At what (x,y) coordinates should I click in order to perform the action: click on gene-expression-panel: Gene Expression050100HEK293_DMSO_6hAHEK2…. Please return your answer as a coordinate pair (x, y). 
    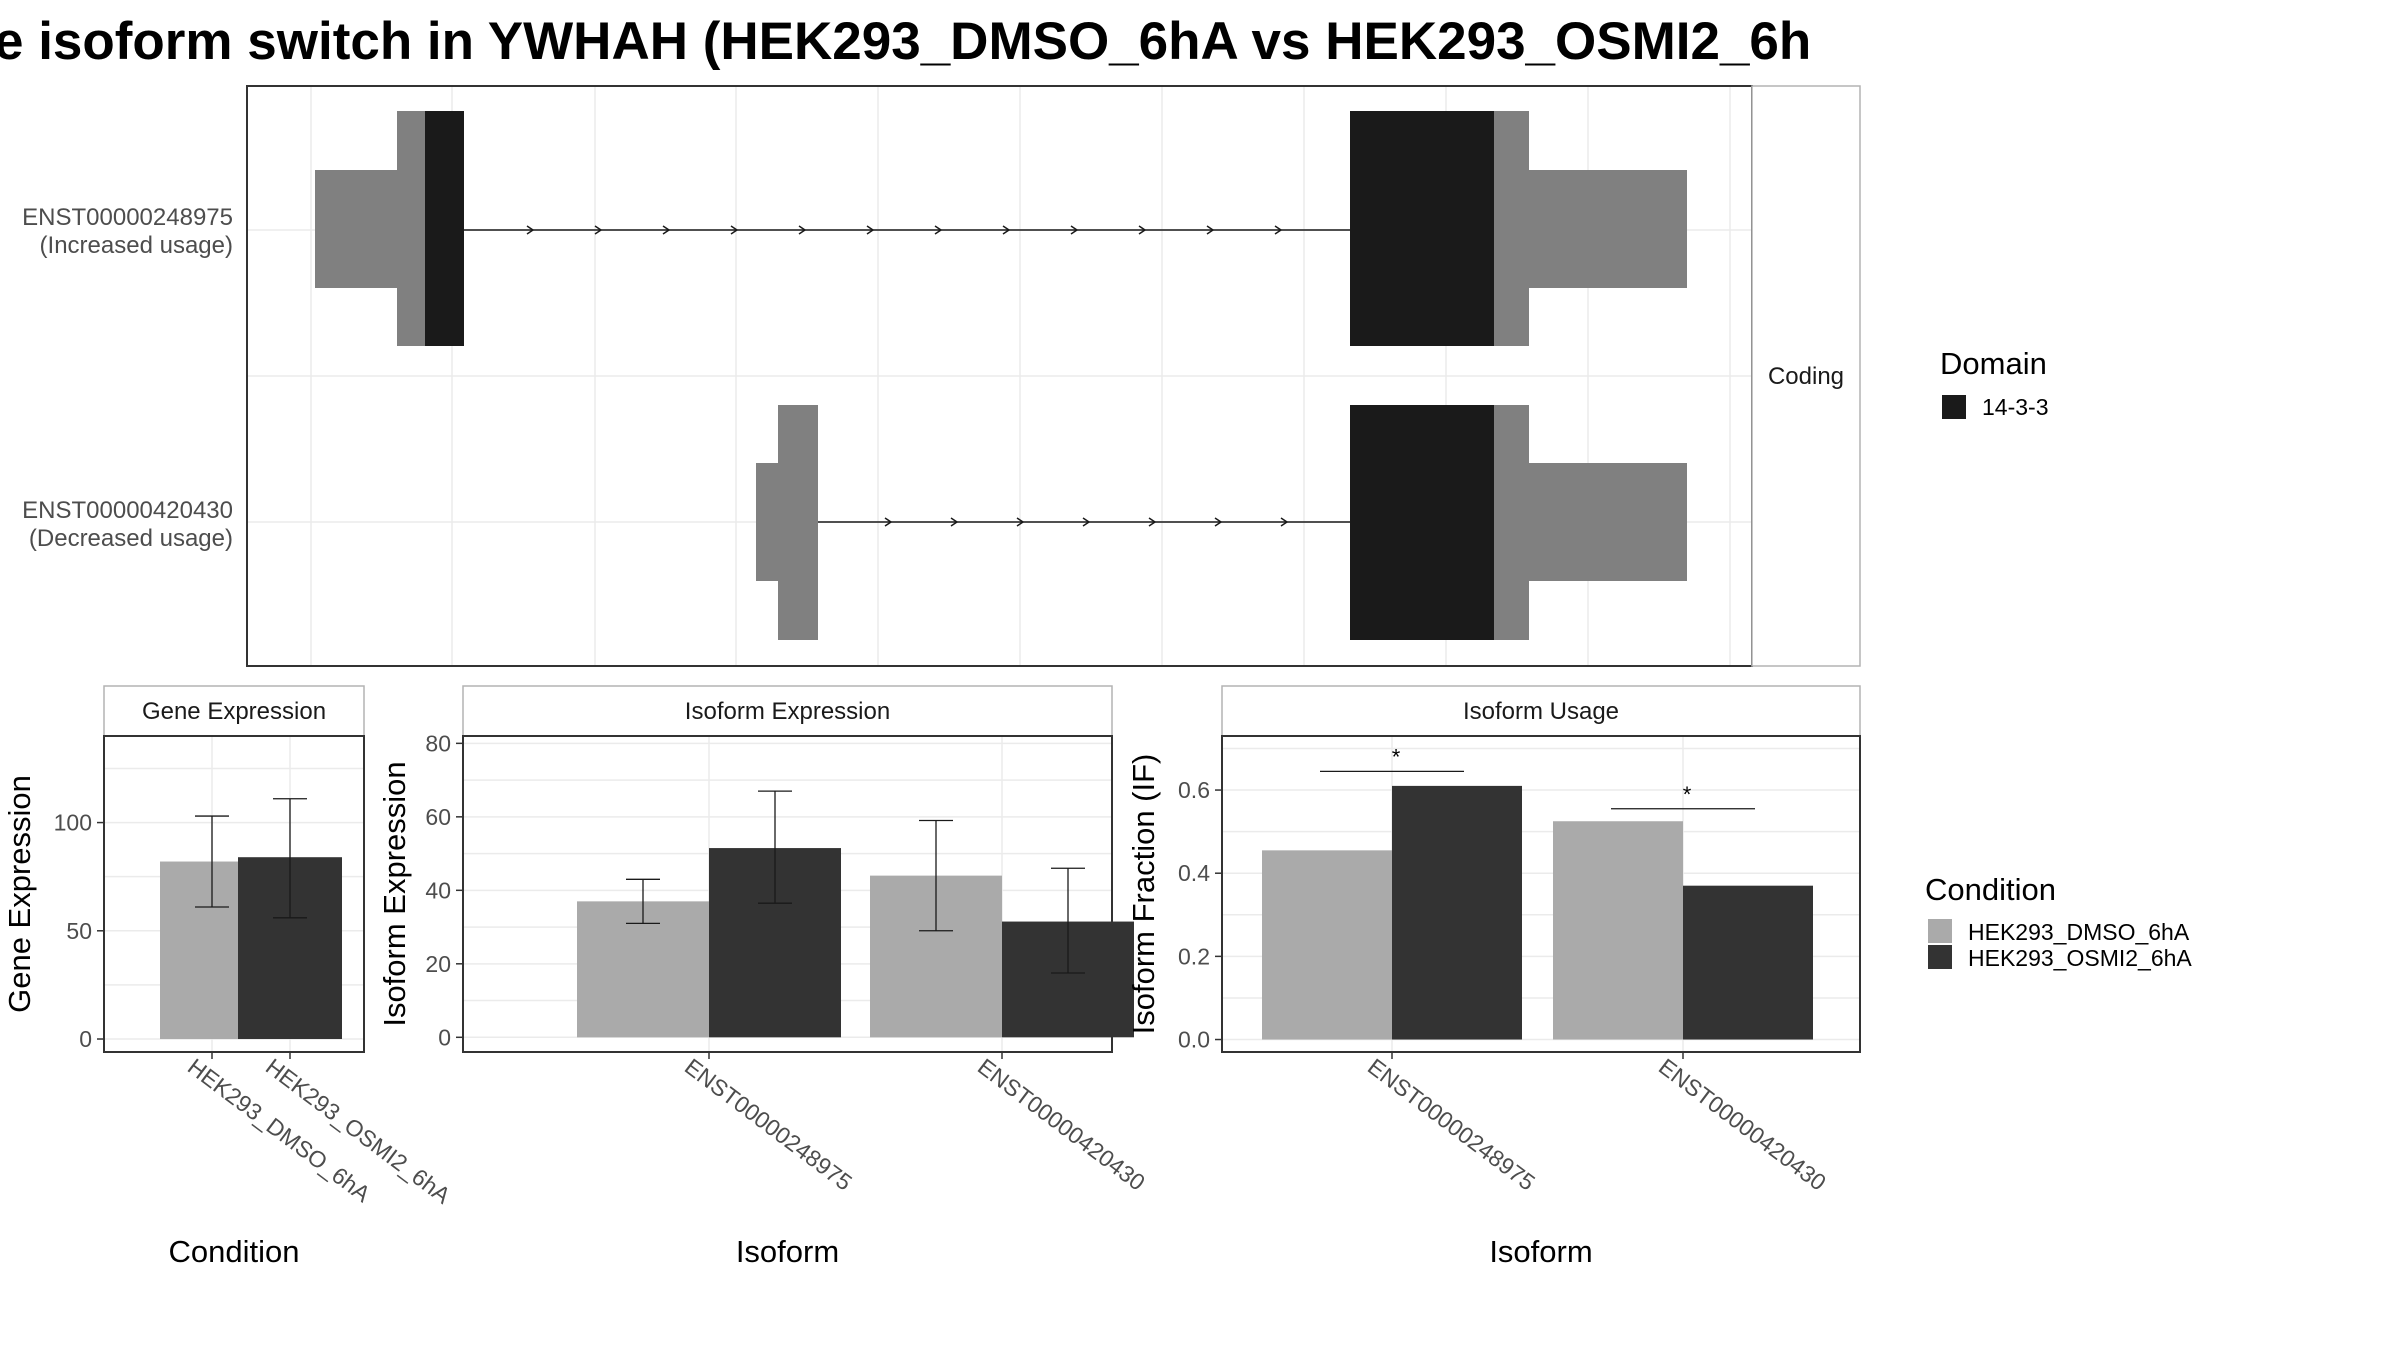
    Looking at the image, I should click on (229, 977).